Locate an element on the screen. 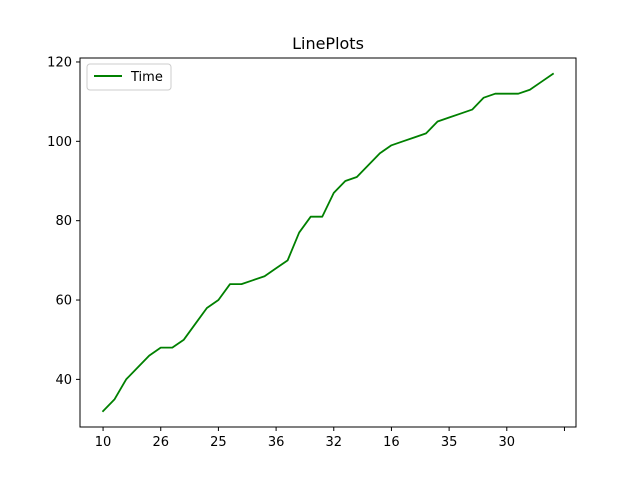 The height and width of the screenshot is (480, 640). y-tick-label: 80 is located at coordinates (63, 221).